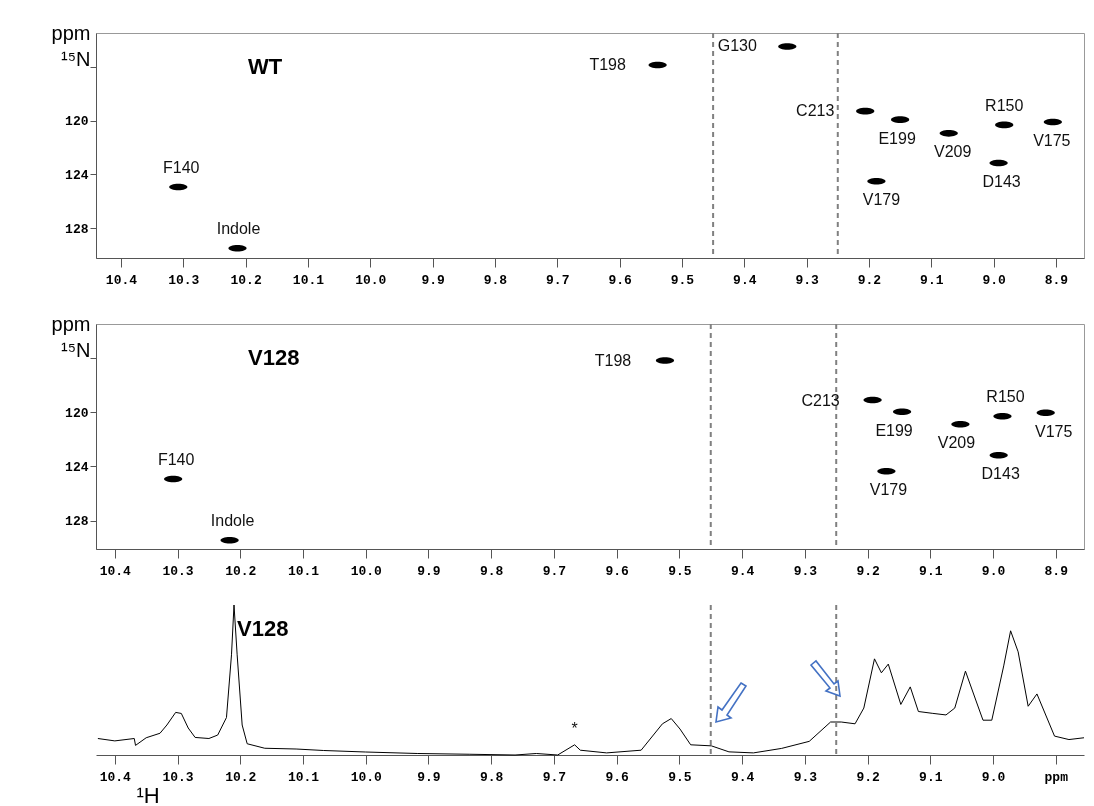 The image size is (1094, 806). What do you see at coordinates (574, 728) in the screenshot?
I see `annotation: *` at bounding box center [574, 728].